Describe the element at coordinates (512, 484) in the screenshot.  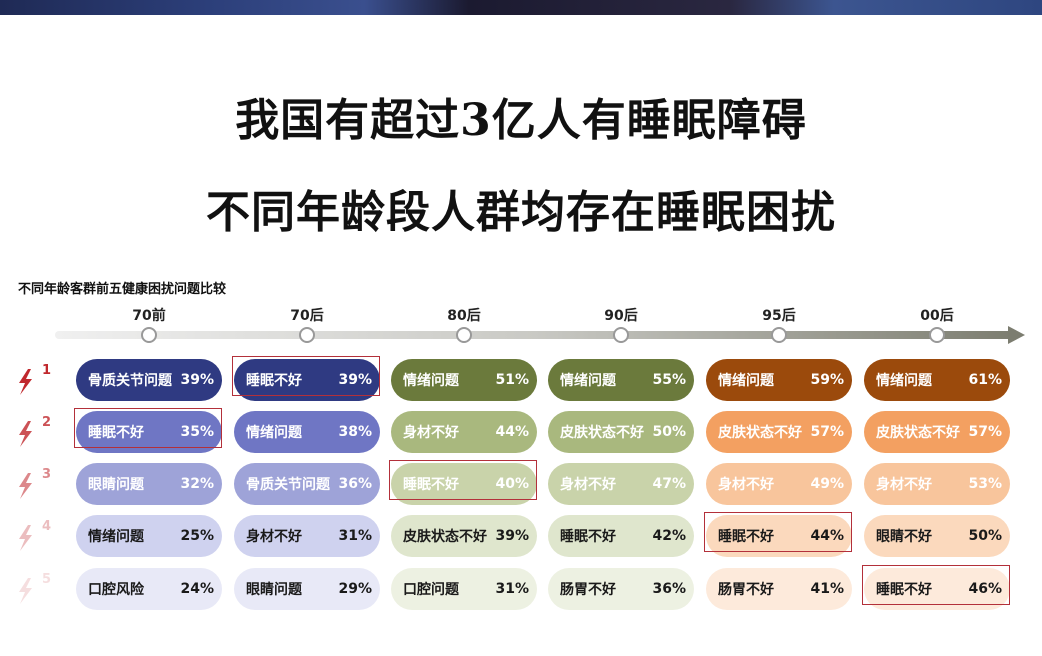
I see `issue-value: 40%` at that location.